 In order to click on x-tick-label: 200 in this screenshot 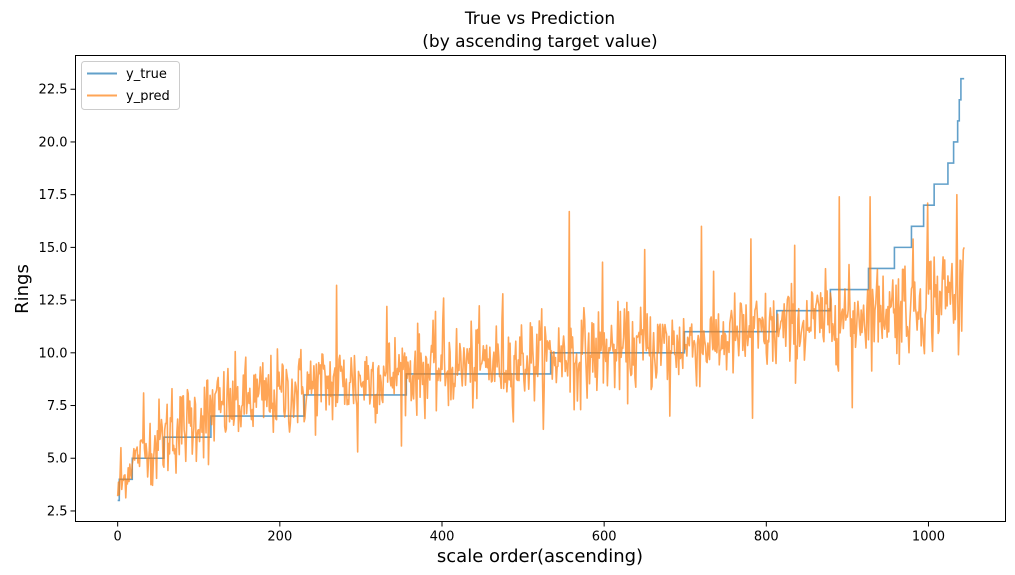, I will do `click(279, 537)`.